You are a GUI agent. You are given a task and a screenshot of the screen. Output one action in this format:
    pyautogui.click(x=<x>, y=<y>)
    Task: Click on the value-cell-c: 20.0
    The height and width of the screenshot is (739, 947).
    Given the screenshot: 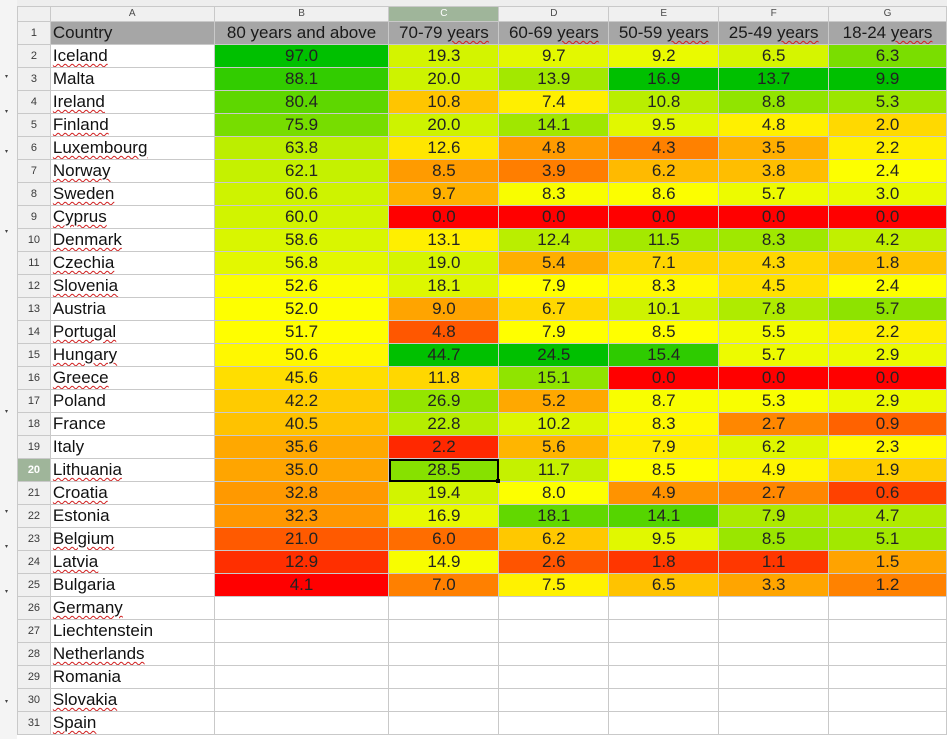 What is the action you would take?
    pyautogui.click(x=444, y=125)
    